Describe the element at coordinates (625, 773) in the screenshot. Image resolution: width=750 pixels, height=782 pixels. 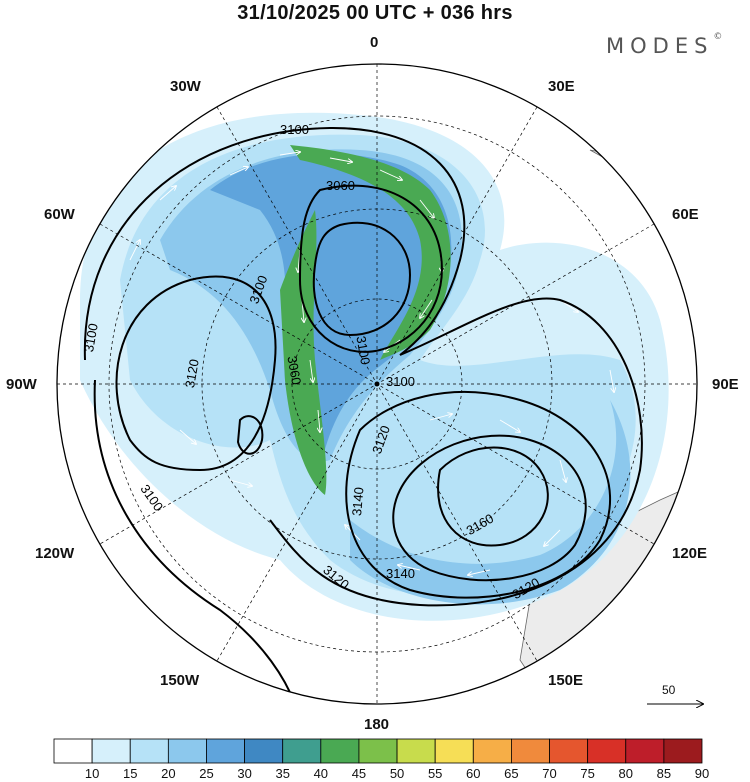
I see `colorbar-tick-label: 80` at that location.